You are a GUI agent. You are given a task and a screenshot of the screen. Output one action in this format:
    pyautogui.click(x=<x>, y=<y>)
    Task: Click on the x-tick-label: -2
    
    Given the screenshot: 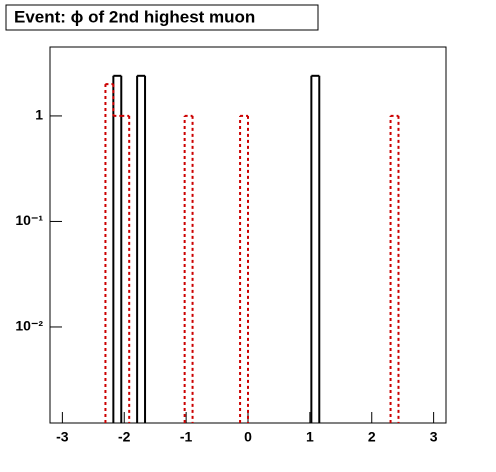 What is the action you would take?
    pyautogui.click(x=124, y=437)
    